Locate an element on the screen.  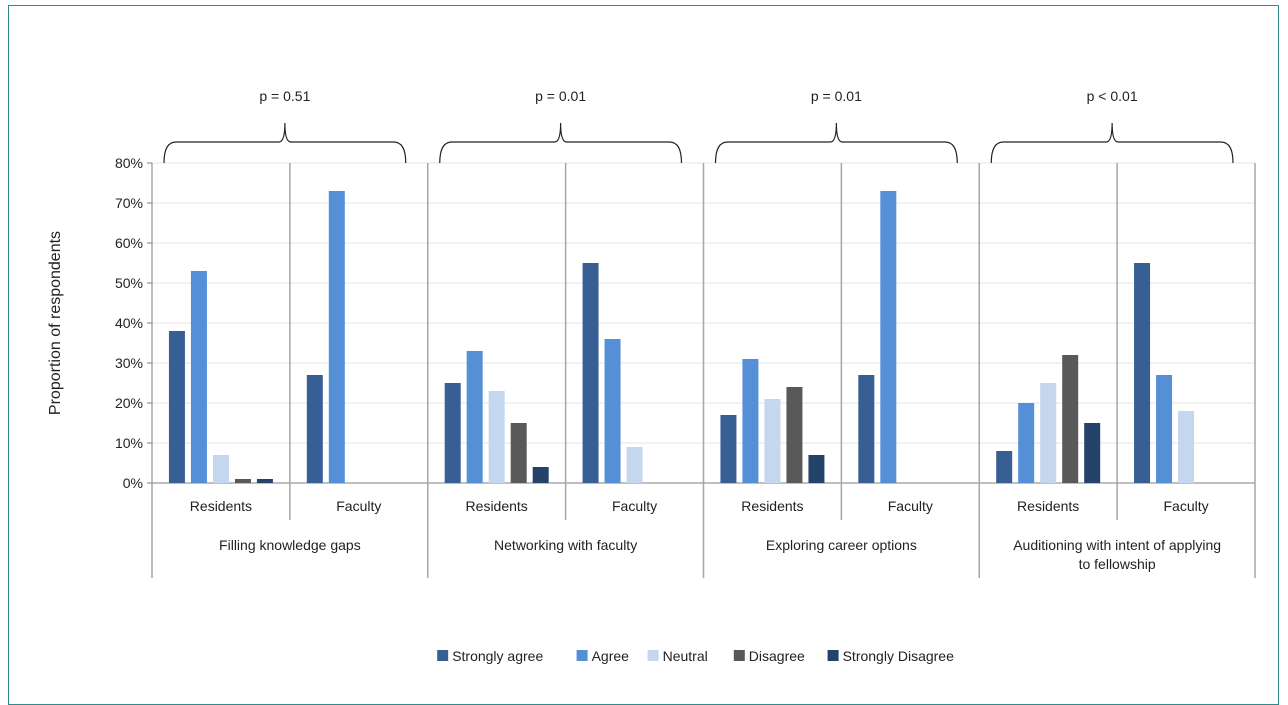
group-label: Exploring career options is located at coordinates (841, 545).